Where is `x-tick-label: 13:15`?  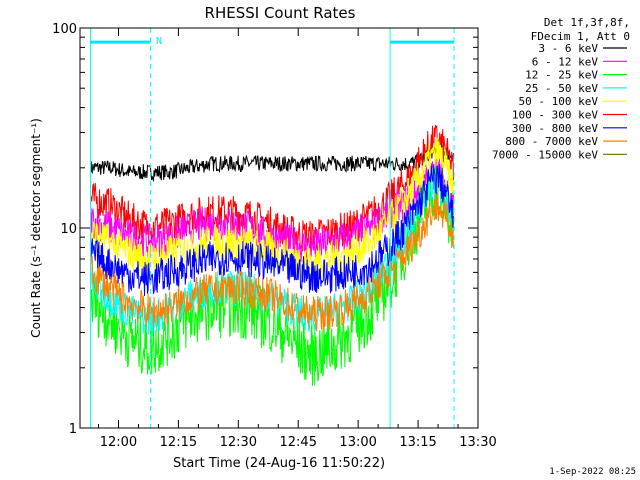 x-tick-label: 13:15 is located at coordinates (417, 442).